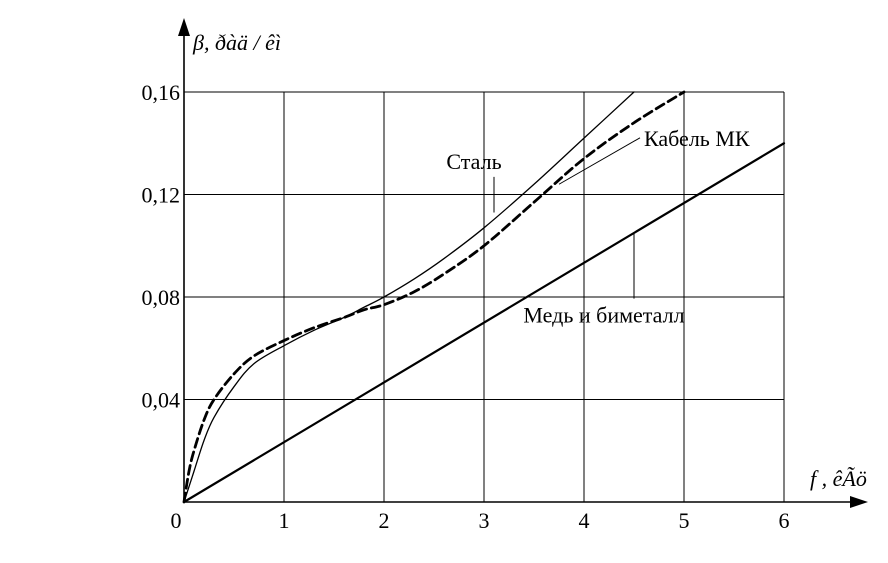 Image resolution: width=888 pixels, height=563 pixels. What do you see at coordinates (603, 315) in the screenshot?
I see `series-label: Медь и биметалл` at bounding box center [603, 315].